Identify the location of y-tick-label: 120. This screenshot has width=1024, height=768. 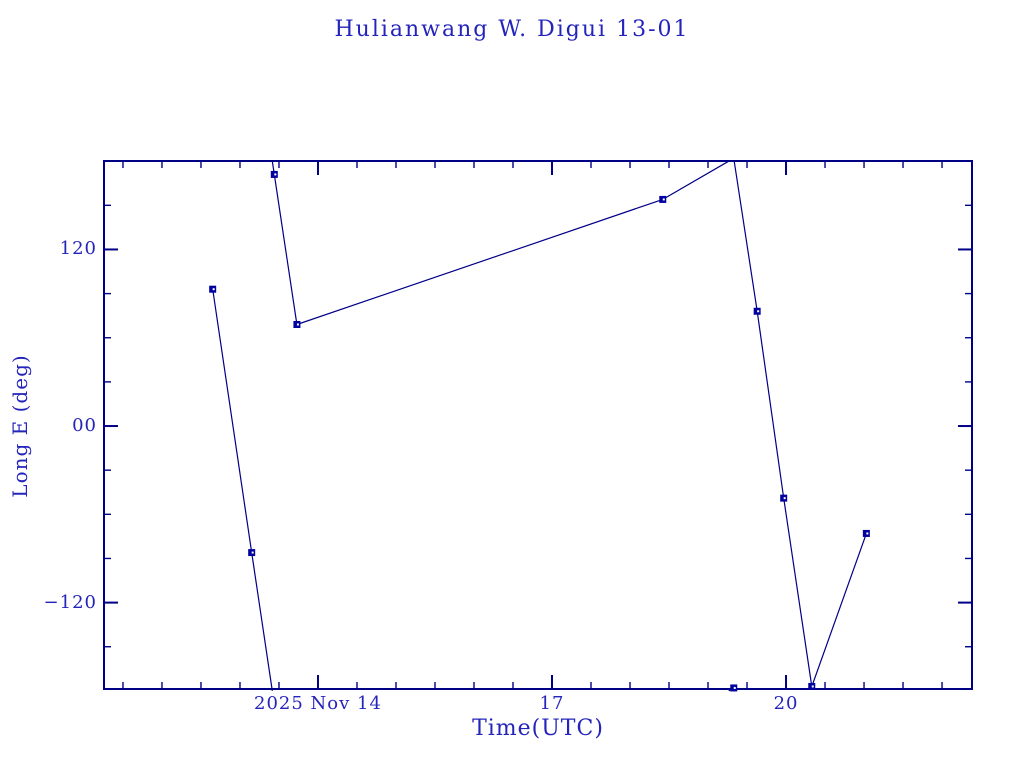
(78, 249).